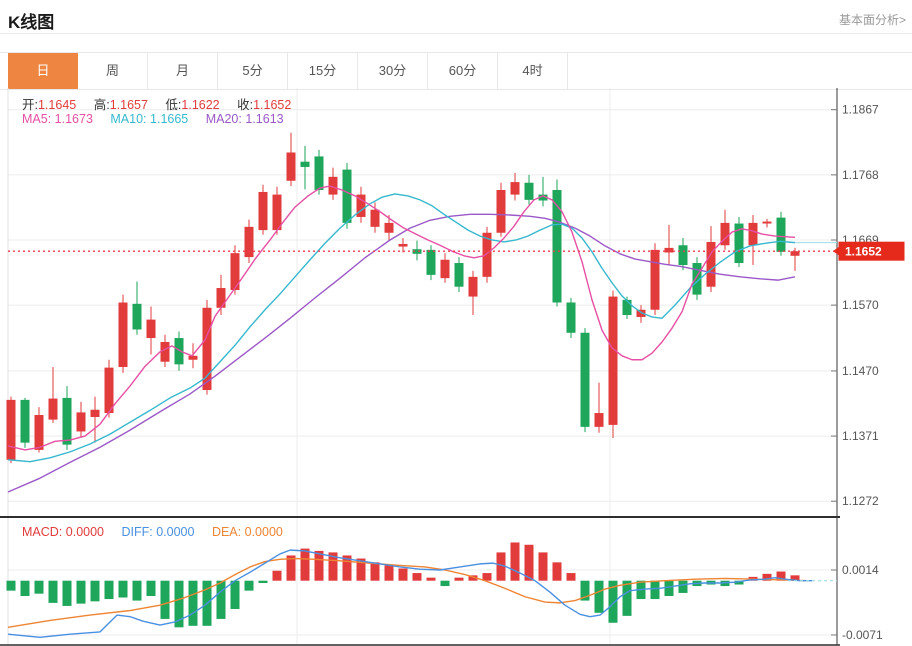  Describe the element at coordinates (159, 532) in the screenshot. I see `macd-legend: MACD: 0.0000 DIFF: 0.0000 DEA: 0.0000` at that location.